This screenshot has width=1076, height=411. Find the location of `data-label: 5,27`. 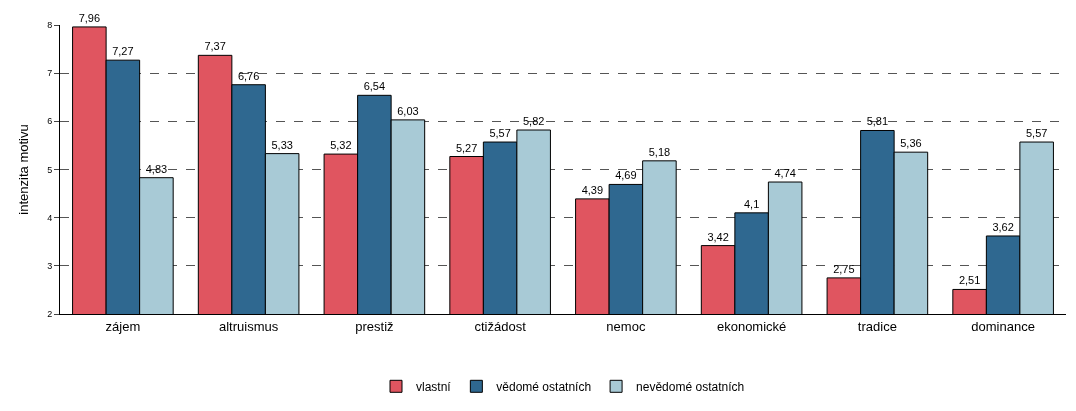

data-label: 5,27 is located at coordinates (466, 147).